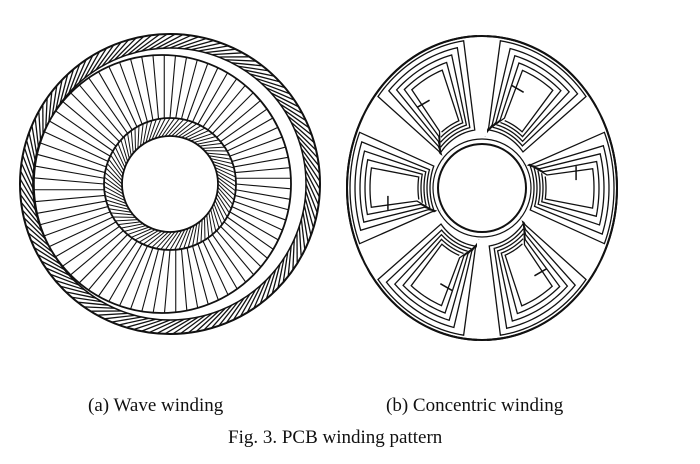 The width and height of the screenshot is (700, 464). Describe the element at coordinates (518, 88) in the screenshot. I see `coil-terminal` at that location.